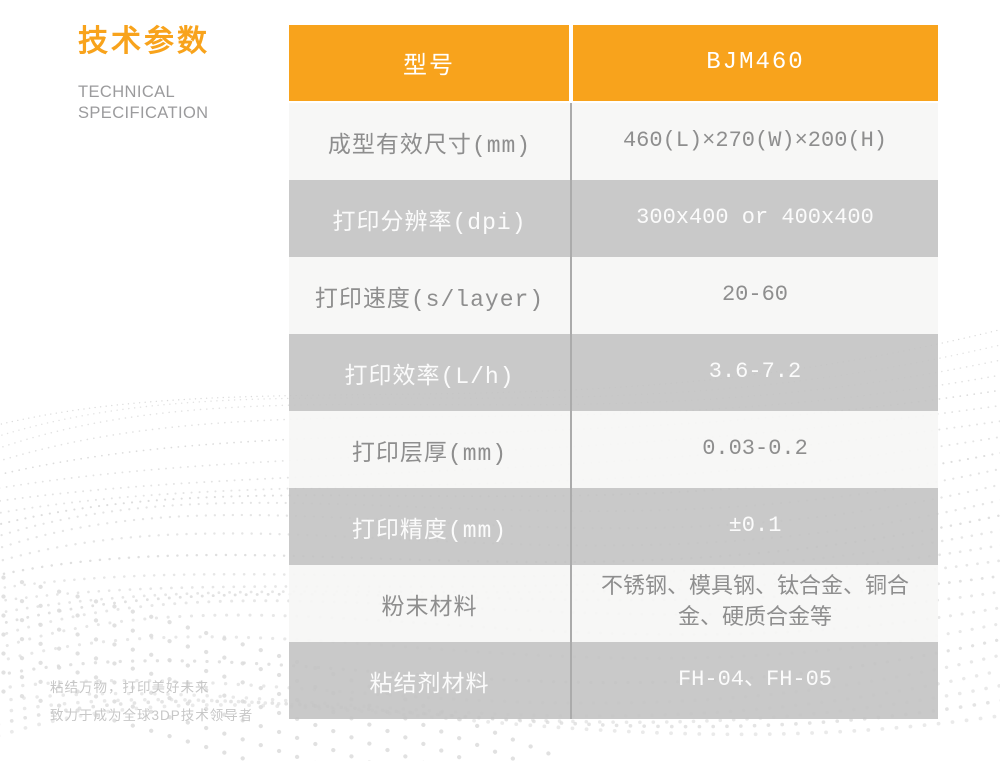 The height and width of the screenshot is (761, 1000). What do you see at coordinates (613, 449) in the screenshot?
I see `table-row: 打印层厚(mm) 0.03-0.2` at bounding box center [613, 449].